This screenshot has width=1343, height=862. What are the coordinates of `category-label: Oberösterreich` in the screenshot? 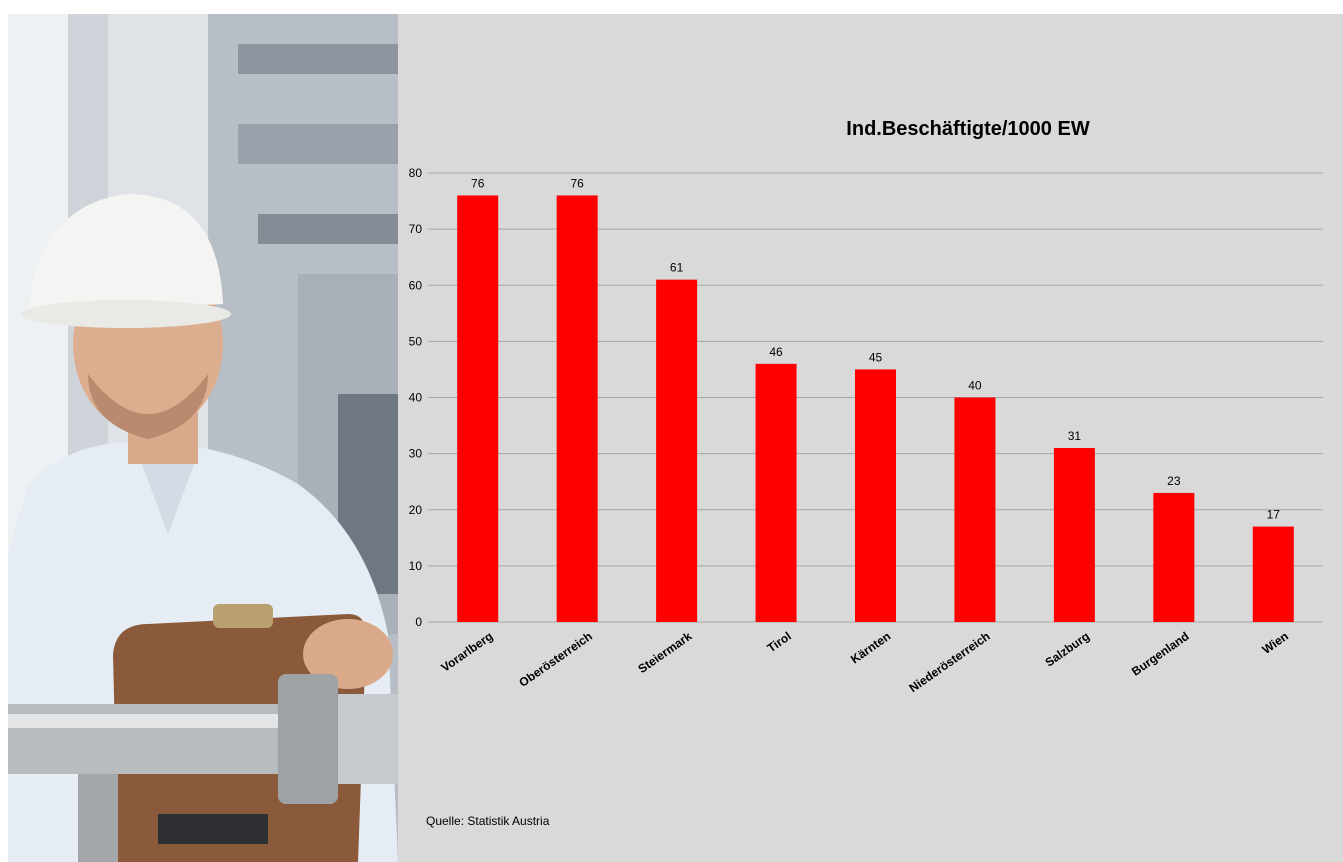 It's located at (555, 659).